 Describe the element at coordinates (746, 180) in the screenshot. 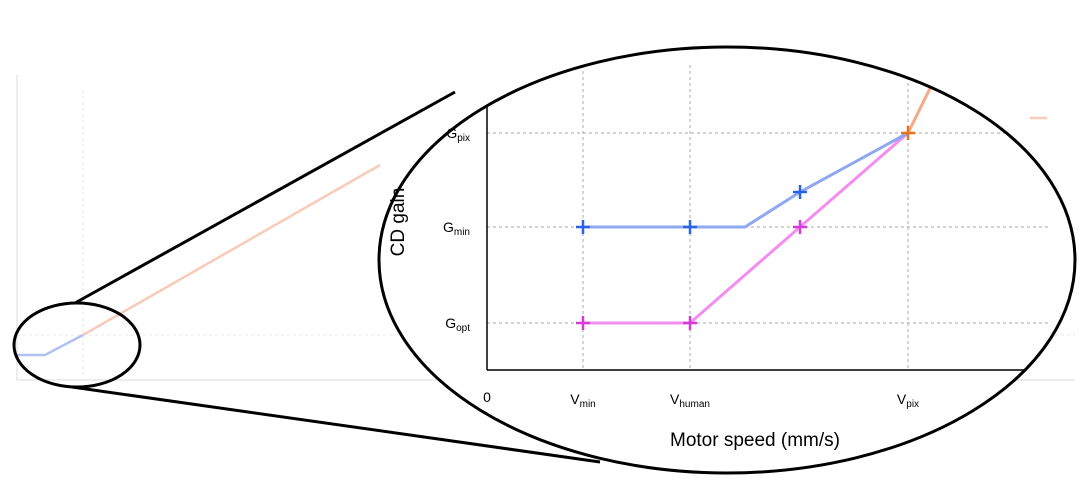

I see `blue-line` at that location.